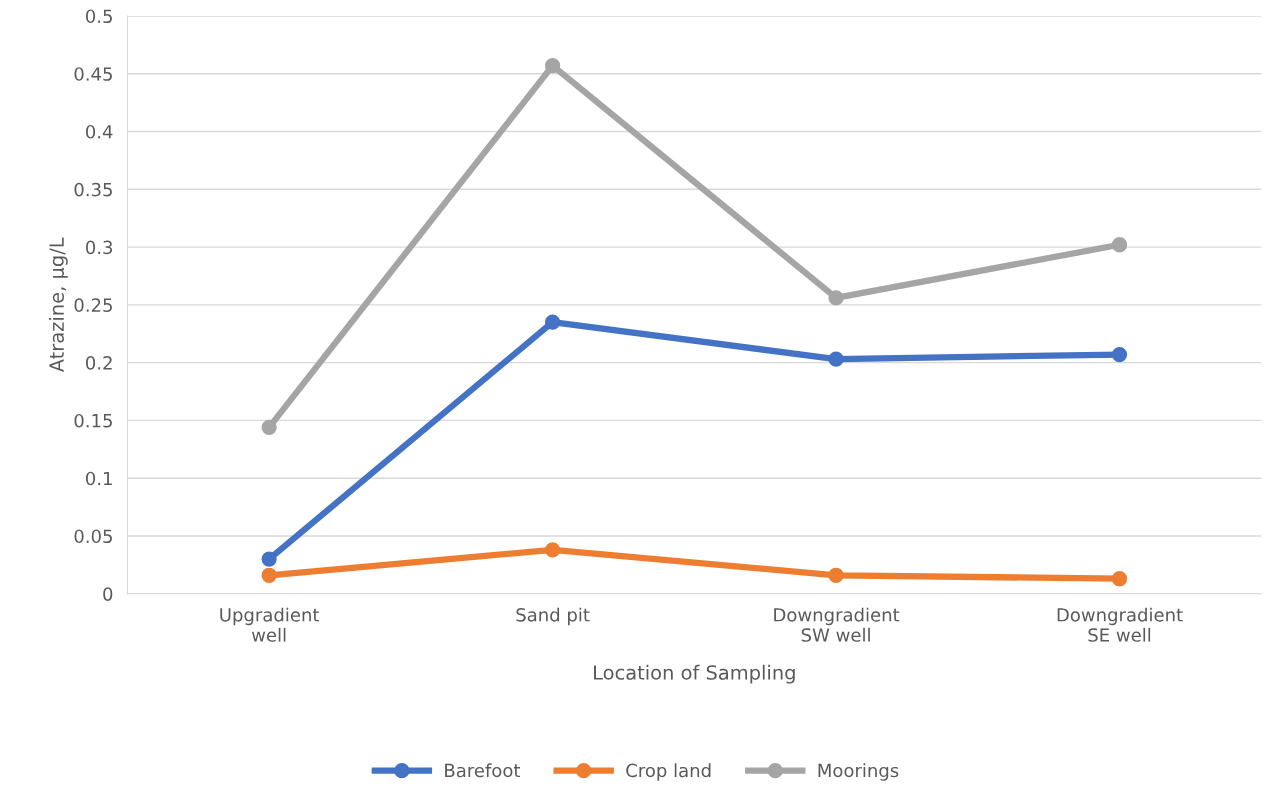 The height and width of the screenshot is (797, 1274). I want to click on x-tick-label: Downgradient SW well, so click(837, 624).